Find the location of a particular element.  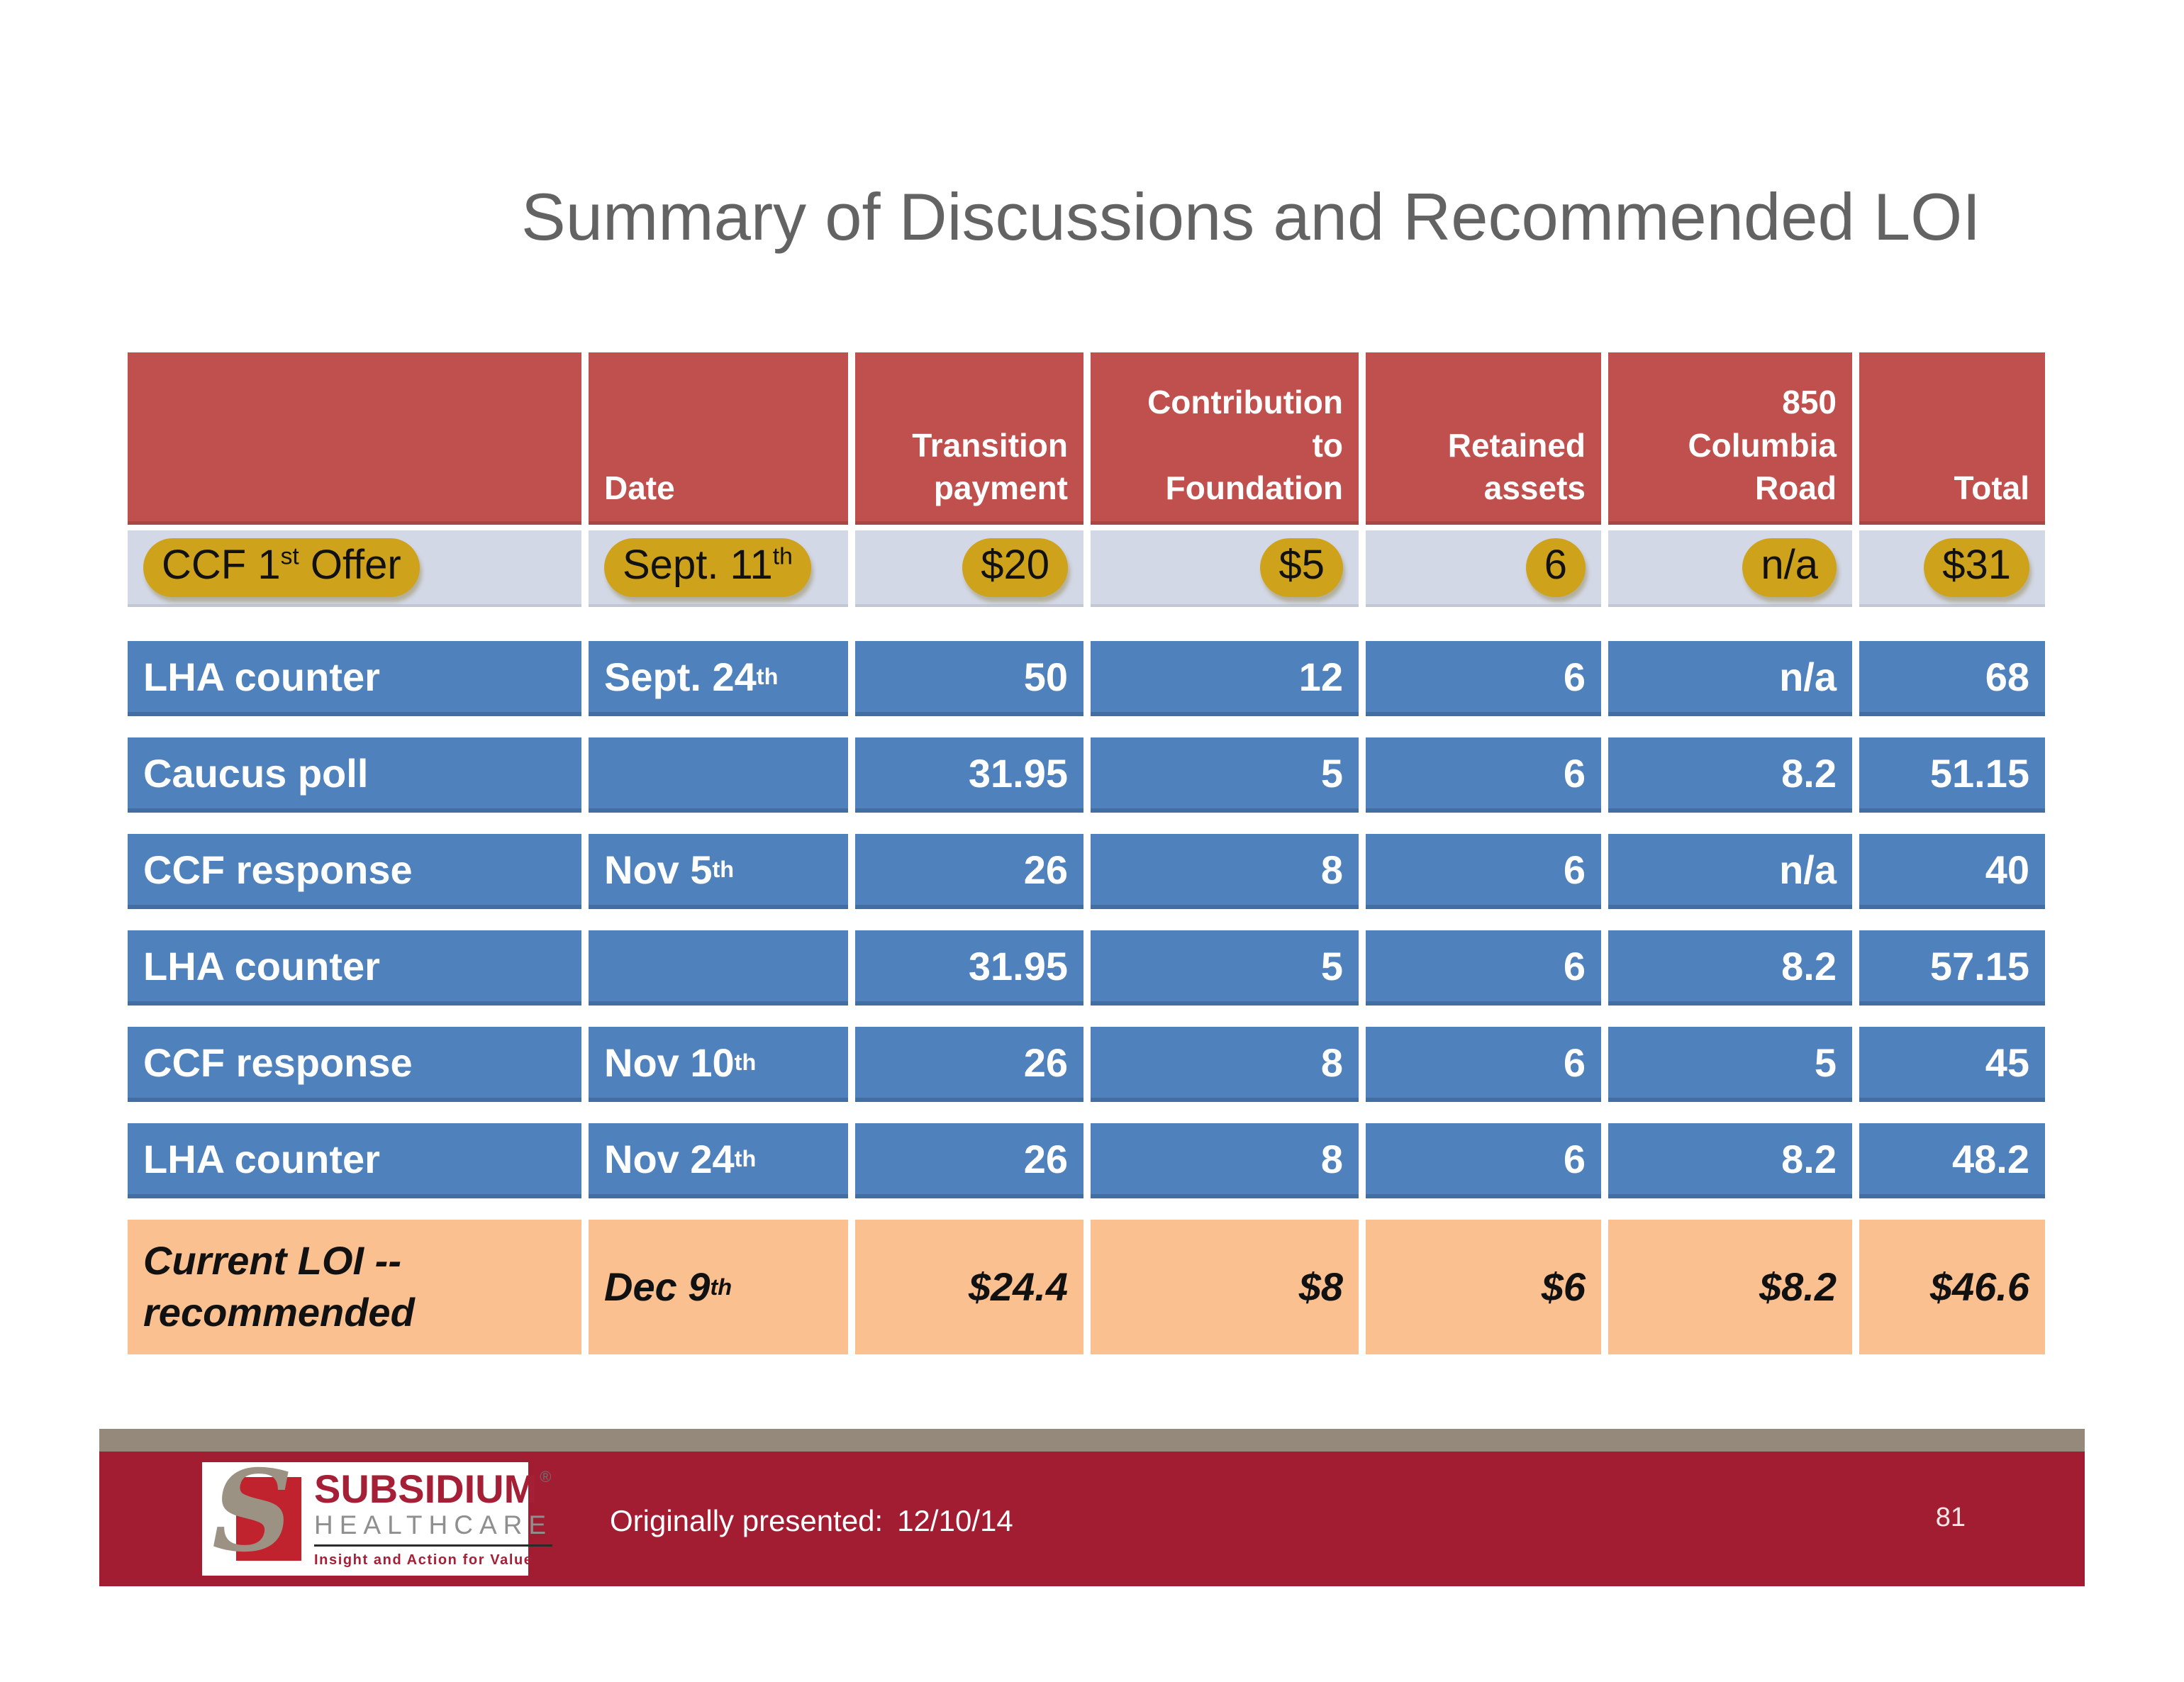

retained-assets-cell: $6 is located at coordinates (1484, 1287).